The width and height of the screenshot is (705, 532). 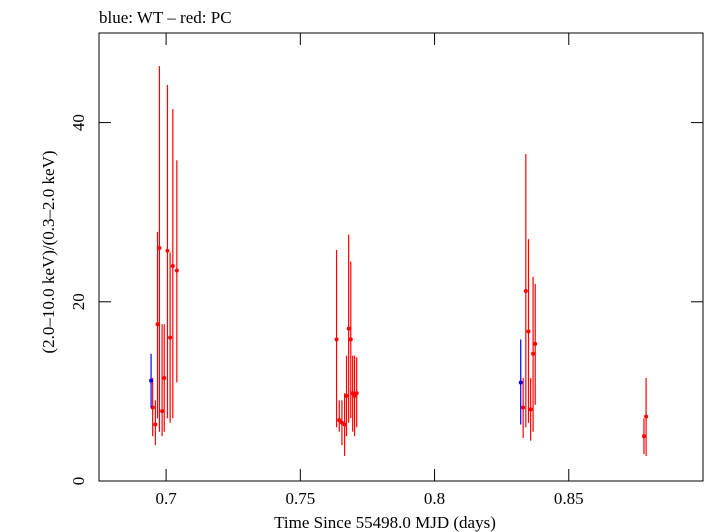 I want to click on x-axis-label: Time Since 55498.0 MJD (days), so click(x=385, y=522).